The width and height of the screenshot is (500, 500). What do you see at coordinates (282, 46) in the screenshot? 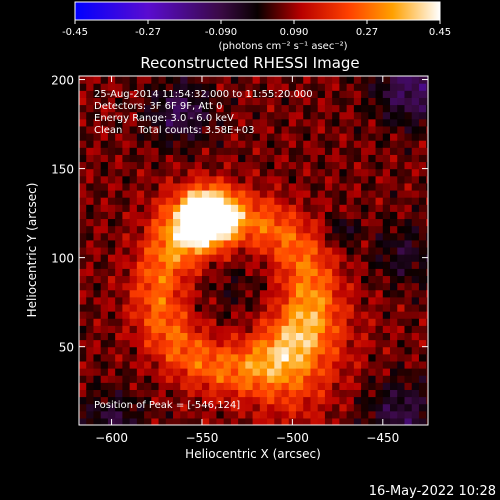
I see `colorbar-units: (photons cm⁻² s⁻¹ asec⁻²)` at bounding box center [282, 46].